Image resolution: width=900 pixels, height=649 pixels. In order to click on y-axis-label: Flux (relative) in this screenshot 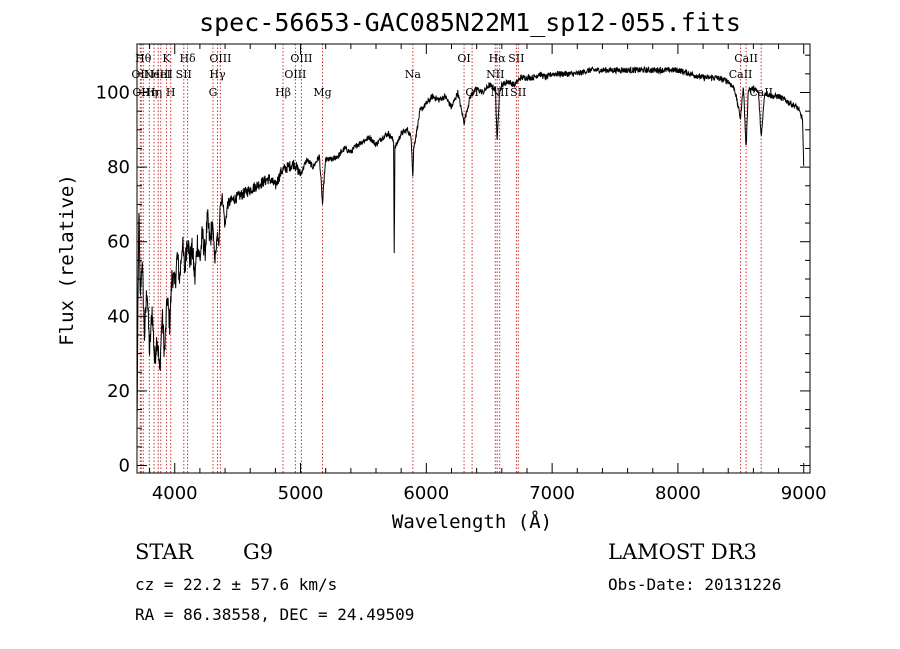, I will do `click(67, 260)`.